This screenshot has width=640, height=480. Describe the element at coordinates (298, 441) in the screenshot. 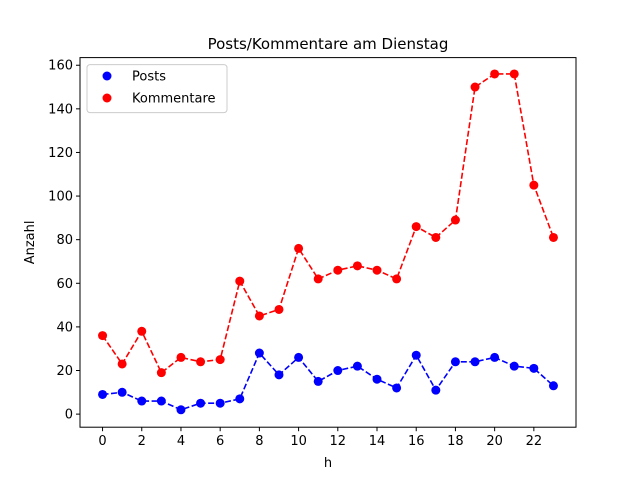

I see `x-tick-label: 10` at that location.